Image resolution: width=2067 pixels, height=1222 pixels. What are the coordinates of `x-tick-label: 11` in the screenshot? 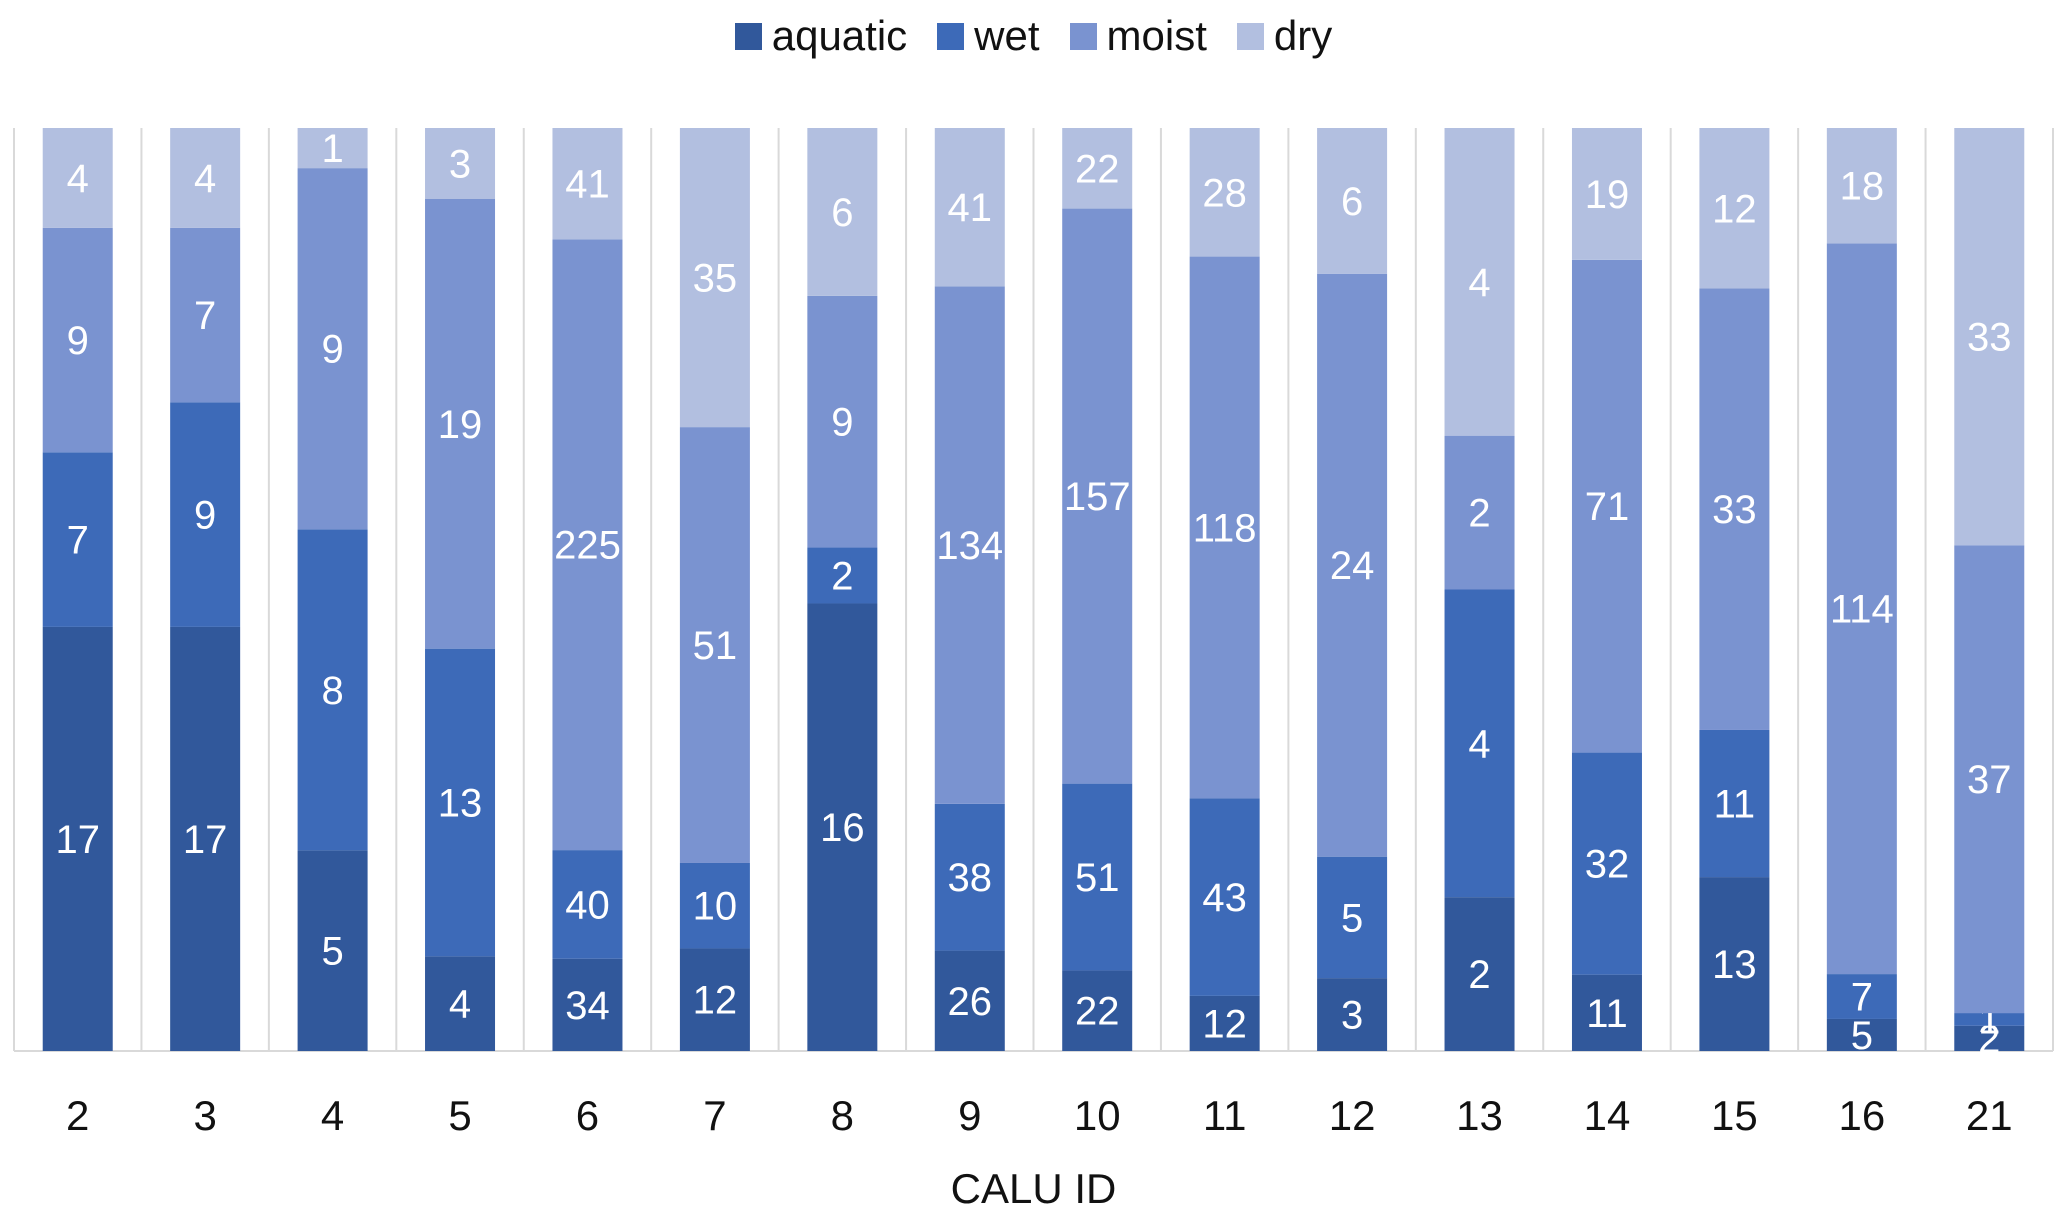 It's located at (1225, 1115).